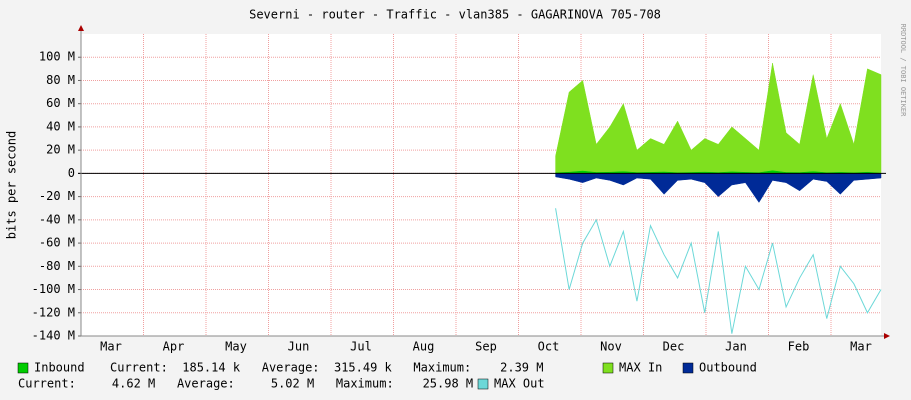 The image size is (911, 400). Describe the element at coordinates (60, 150) in the screenshot. I see `y-tick-label: 20 M` at that location.